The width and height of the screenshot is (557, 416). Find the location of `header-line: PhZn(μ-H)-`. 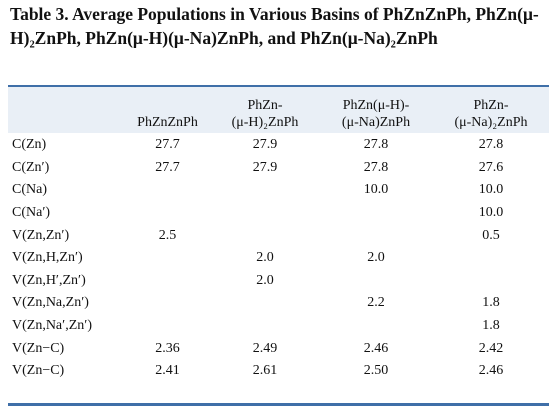

header-line: PhZn(μ-H)- is located at coordinates (376, 105).